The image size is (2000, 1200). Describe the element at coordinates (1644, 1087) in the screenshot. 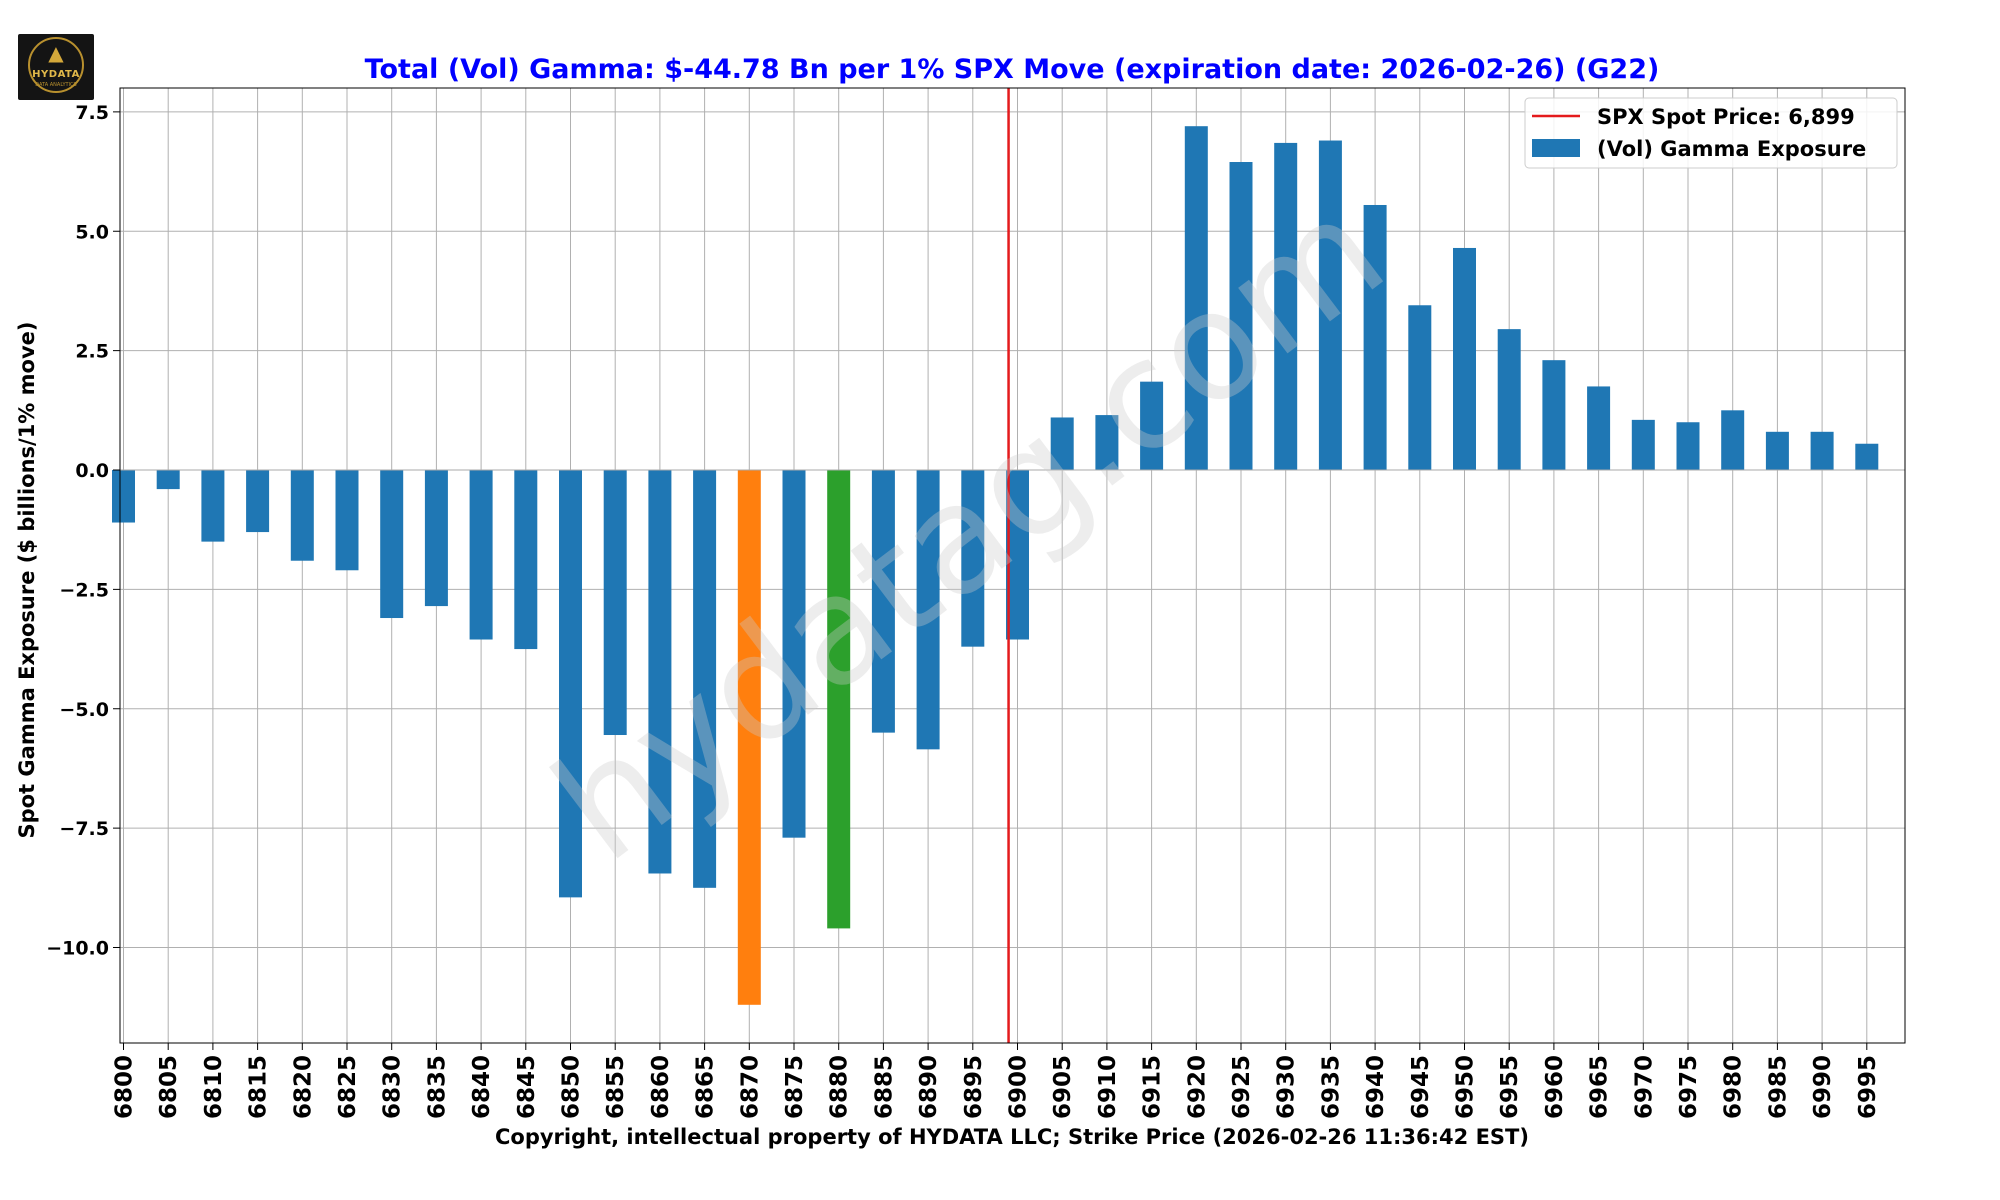

I see `x-tick-label: 6970` at that location.